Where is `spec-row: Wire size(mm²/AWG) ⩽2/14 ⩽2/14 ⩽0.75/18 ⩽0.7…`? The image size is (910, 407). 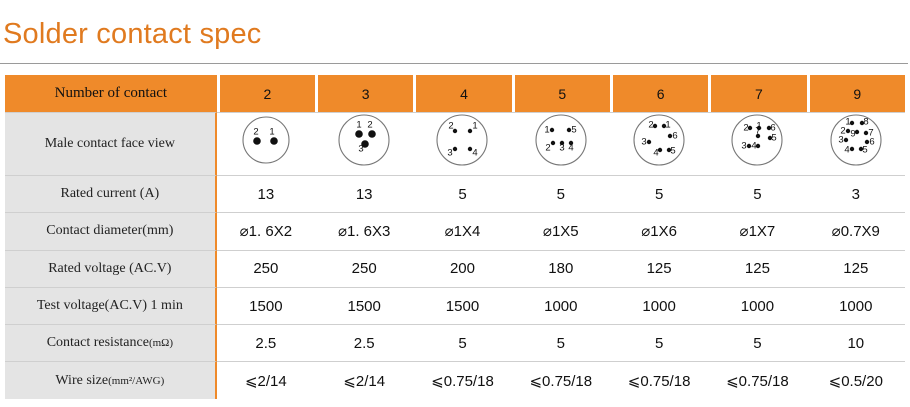 spec-row: Wire size(mm²/AWG) ⩽2/14 ⩽2/14 ⩽0.75/18 ⩽0.7… is located at coordinates (455, 380).